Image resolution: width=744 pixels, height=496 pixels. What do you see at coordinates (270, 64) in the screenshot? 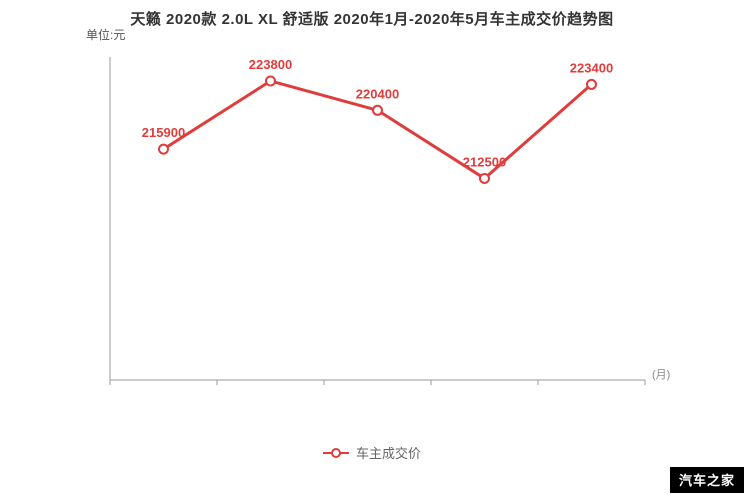
I see `svg-text: 223800` at bounding box center [270, 64].